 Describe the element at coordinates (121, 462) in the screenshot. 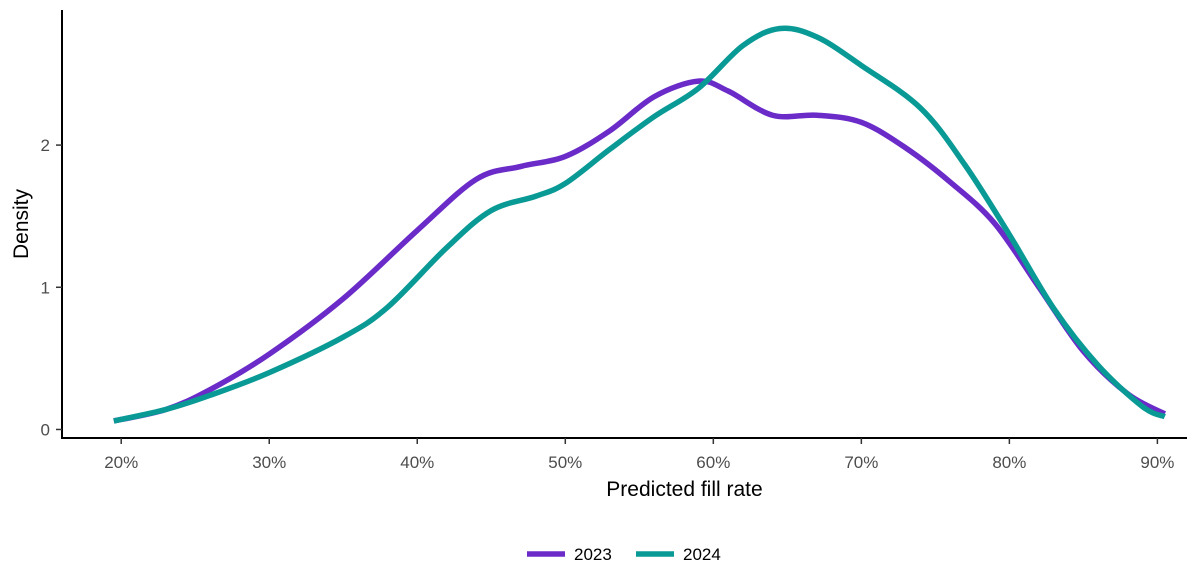

I see `x-tick-label: 20%` at that location.